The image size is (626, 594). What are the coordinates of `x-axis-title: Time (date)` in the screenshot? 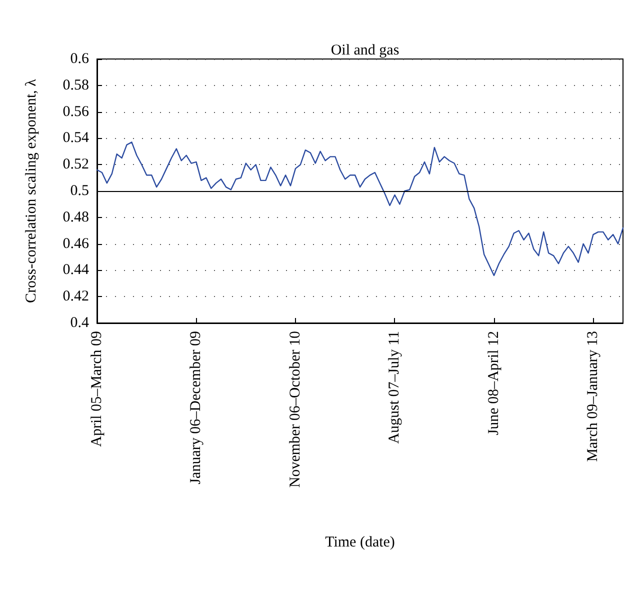 It's located at (360, 542).